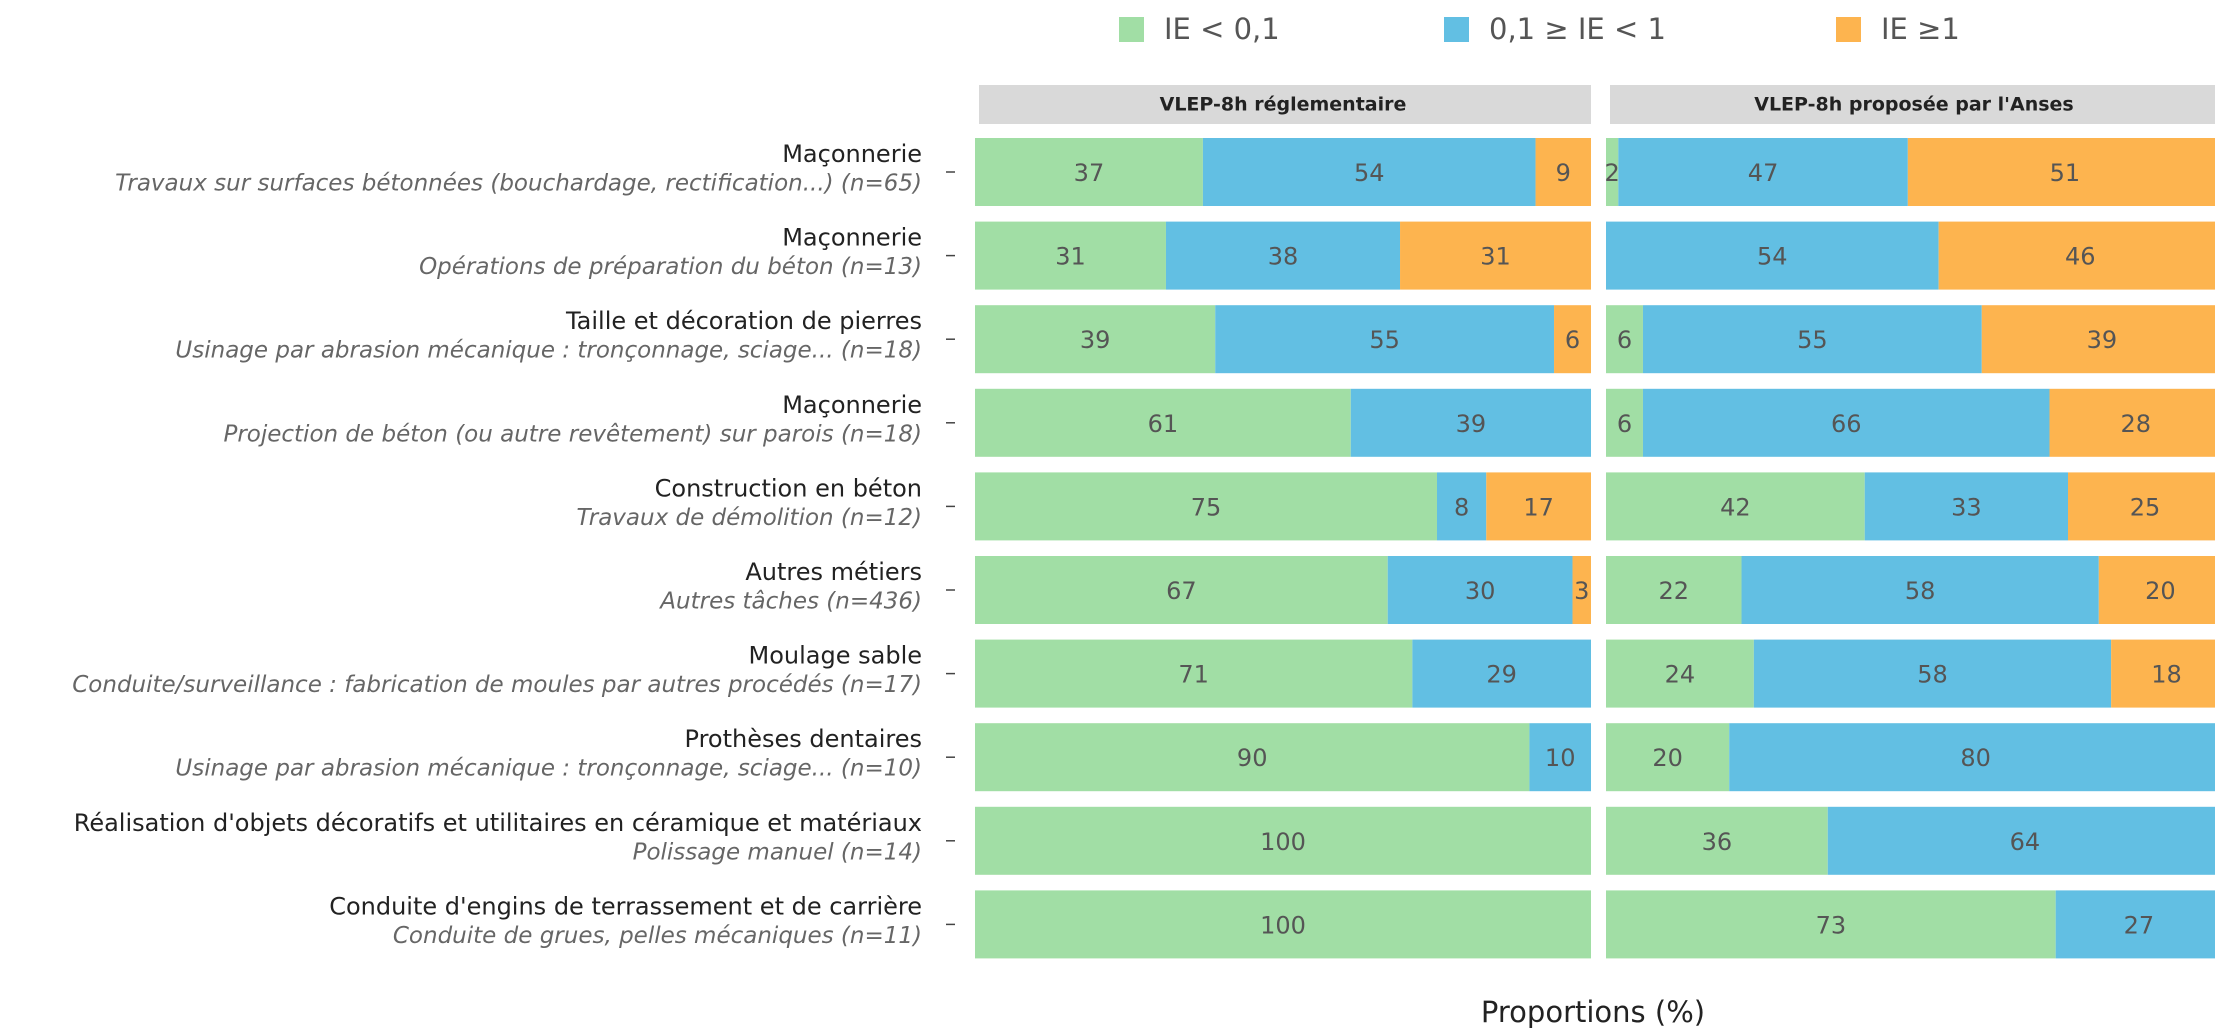  I want to click on bar-value-label: 24, so click(1680, 675).